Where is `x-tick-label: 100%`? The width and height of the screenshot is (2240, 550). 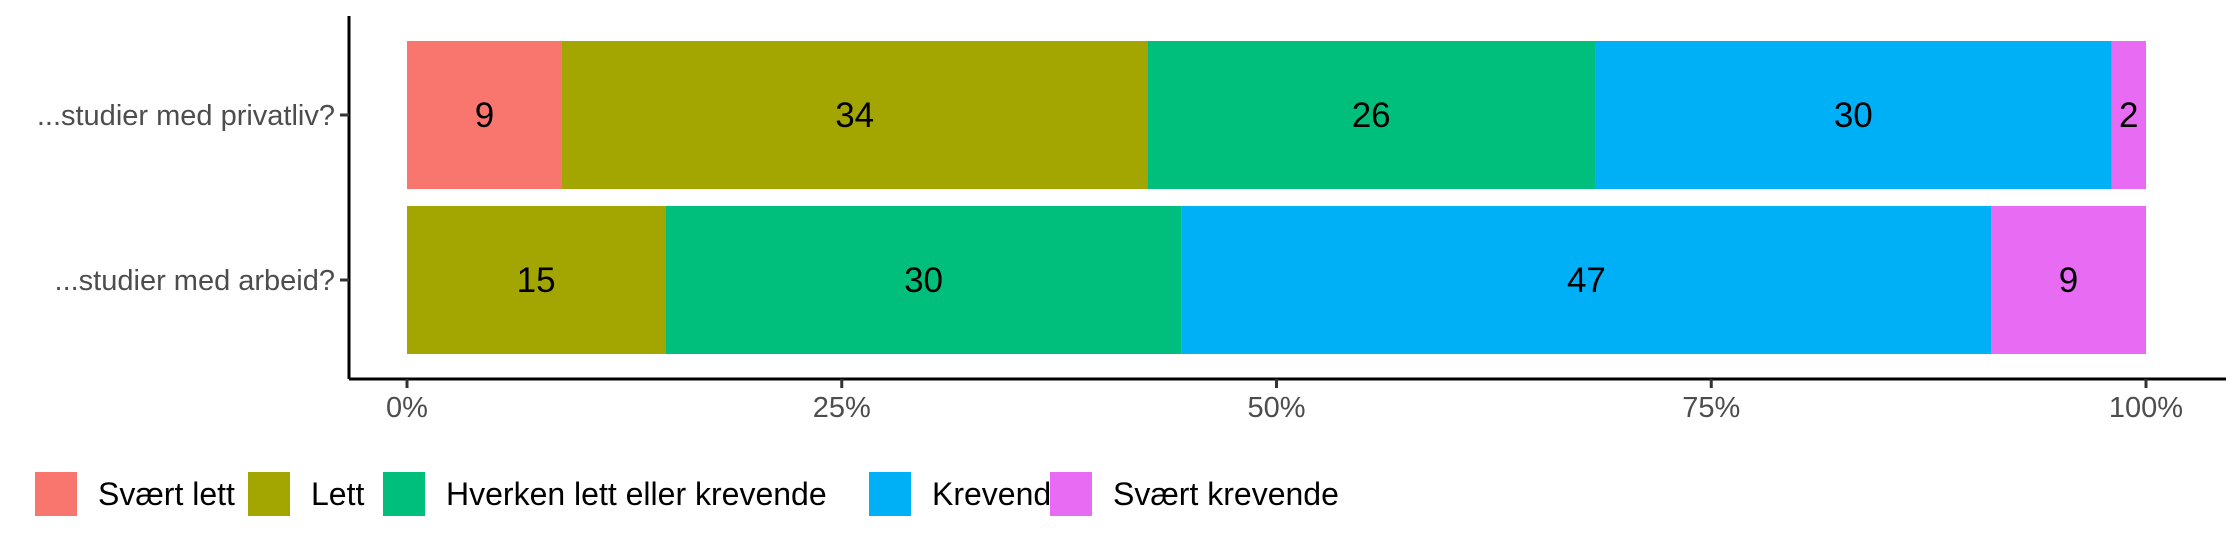 x-tick-label: 100% is located at coordinates (2146, 408).